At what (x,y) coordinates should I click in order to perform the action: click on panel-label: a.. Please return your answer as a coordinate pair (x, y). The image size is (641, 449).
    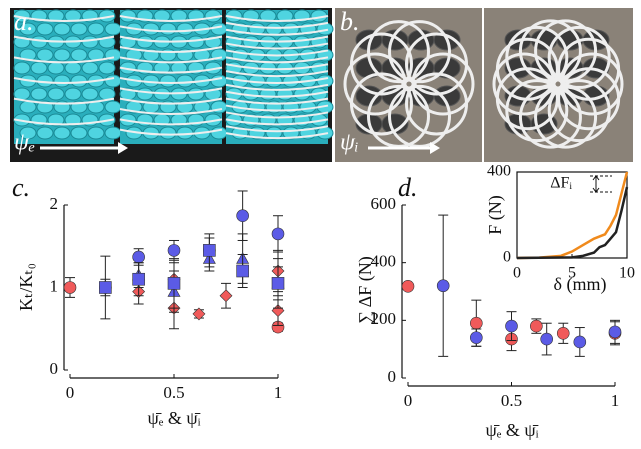
    Looking at the image, I should click on (24, 21).